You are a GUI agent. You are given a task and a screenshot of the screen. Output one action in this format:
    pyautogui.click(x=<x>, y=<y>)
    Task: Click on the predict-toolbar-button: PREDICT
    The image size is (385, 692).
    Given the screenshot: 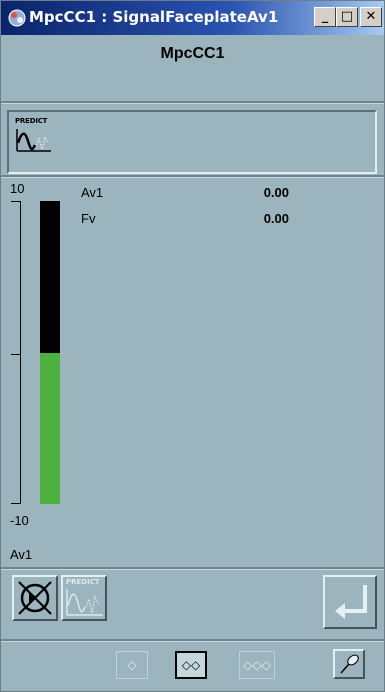 What is the action you would take?
    pyautogui.click(x=84, y=598)
    